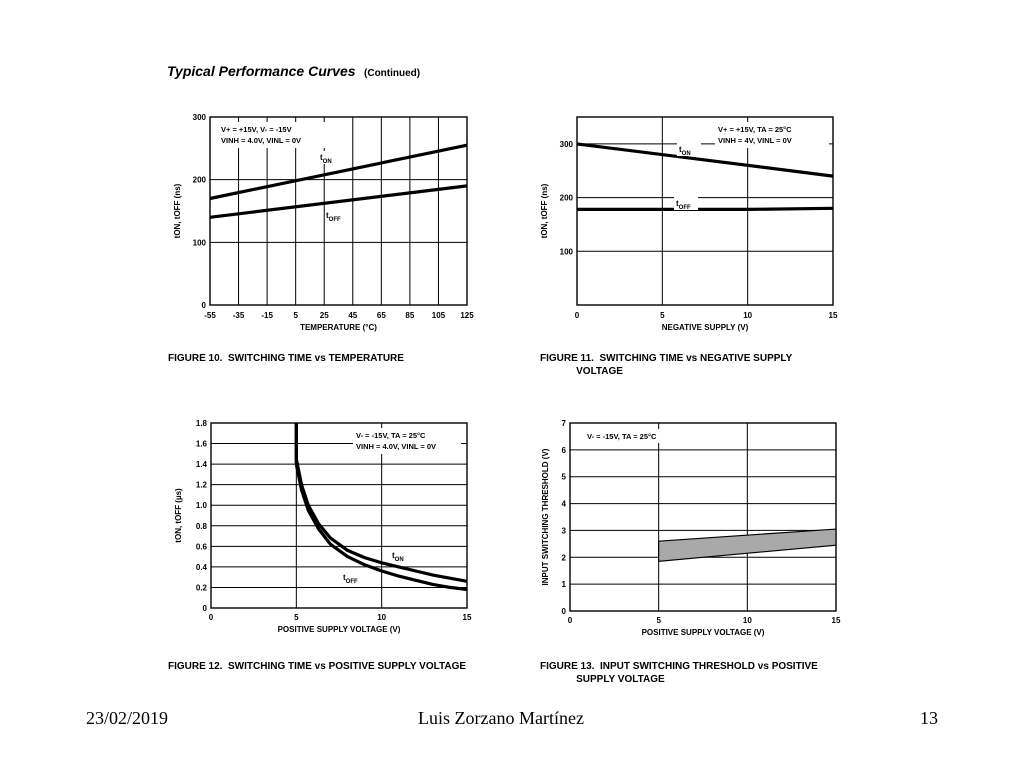 This screenshot has width=1024, height=768. Describe the element at coordinates (564, 530) in the screenshot. I see `y-tick-label: 3` at that location.